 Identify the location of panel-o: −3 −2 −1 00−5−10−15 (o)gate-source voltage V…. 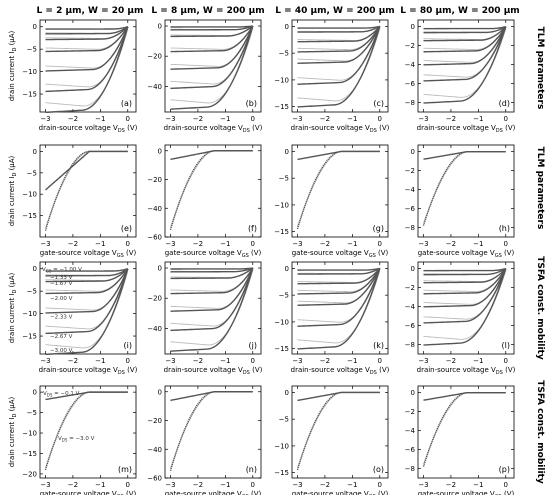
(331, 440).